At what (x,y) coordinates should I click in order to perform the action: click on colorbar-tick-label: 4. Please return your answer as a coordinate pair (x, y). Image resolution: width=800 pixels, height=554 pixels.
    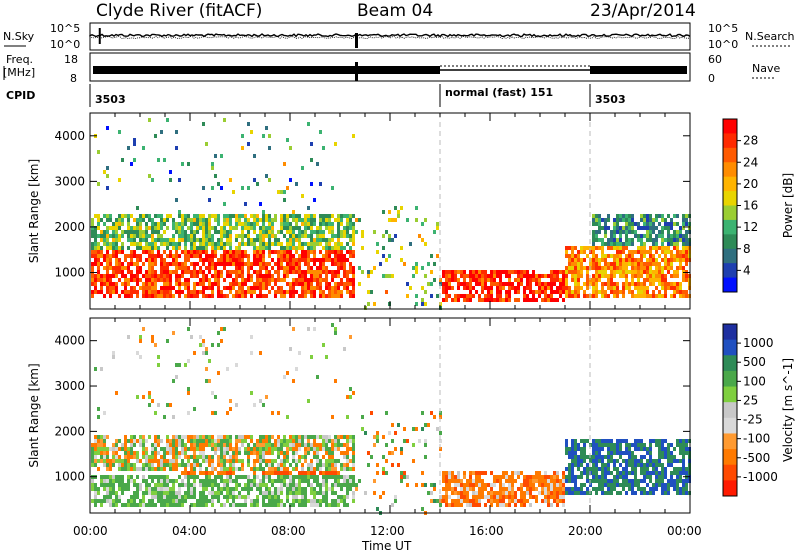
    Looking at the image, I should click on (747, 270).